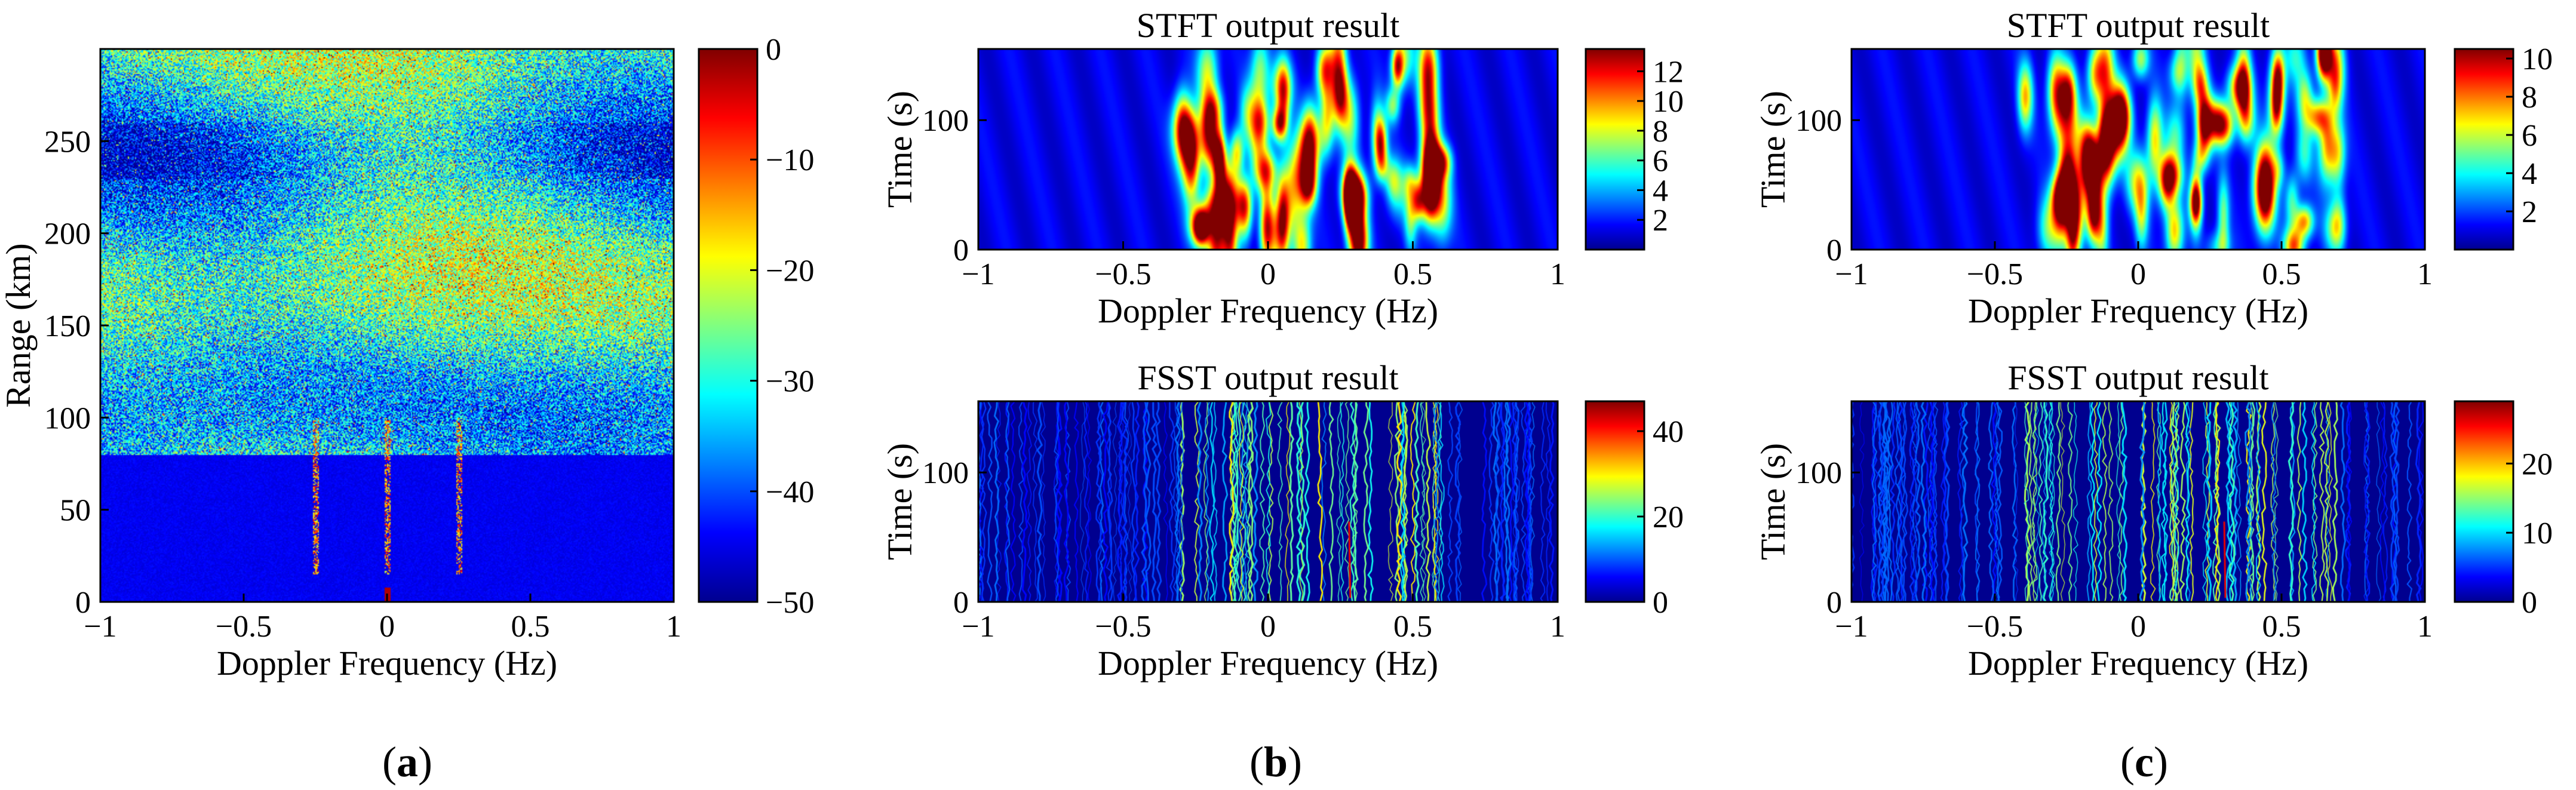 The width and height of the screenshot is (2576, 790). Describe the element at coordinates (790, 603) in the screenshot. I see `colorbar-tick-label: −50` at that location.